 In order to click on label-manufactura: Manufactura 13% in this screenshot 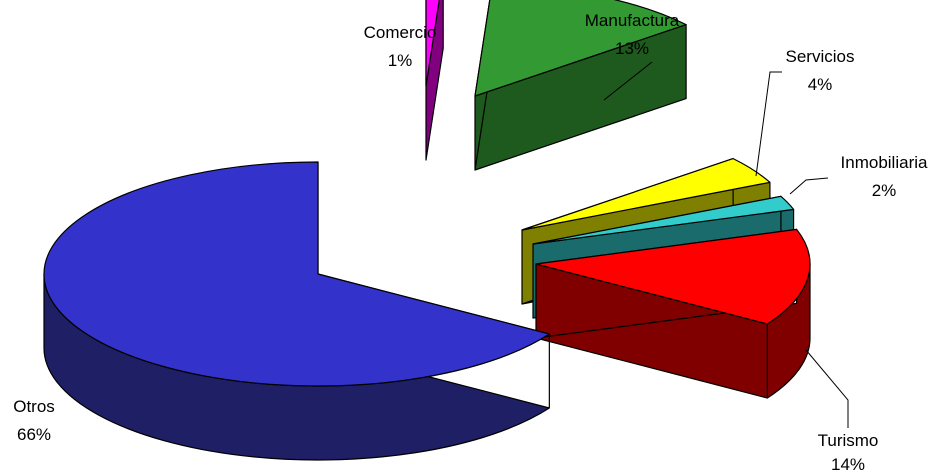, I will do `click(632, 34)`.